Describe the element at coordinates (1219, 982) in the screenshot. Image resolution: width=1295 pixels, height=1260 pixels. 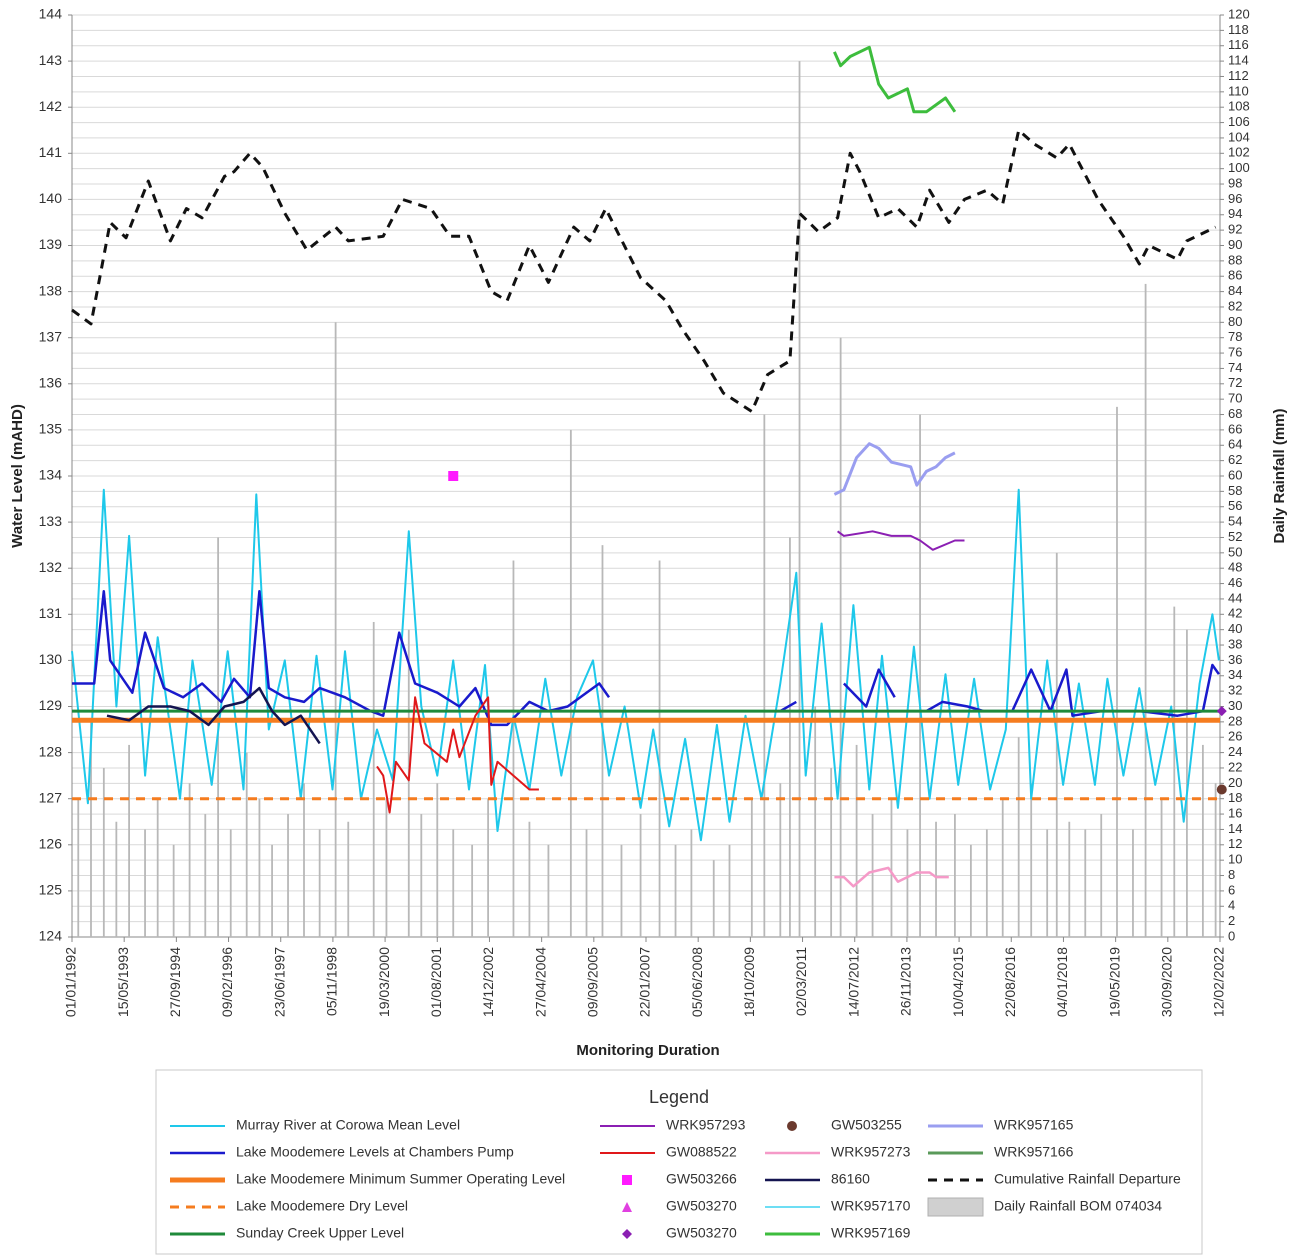
I see `x-tick-label: 12/02/2022` at that location.